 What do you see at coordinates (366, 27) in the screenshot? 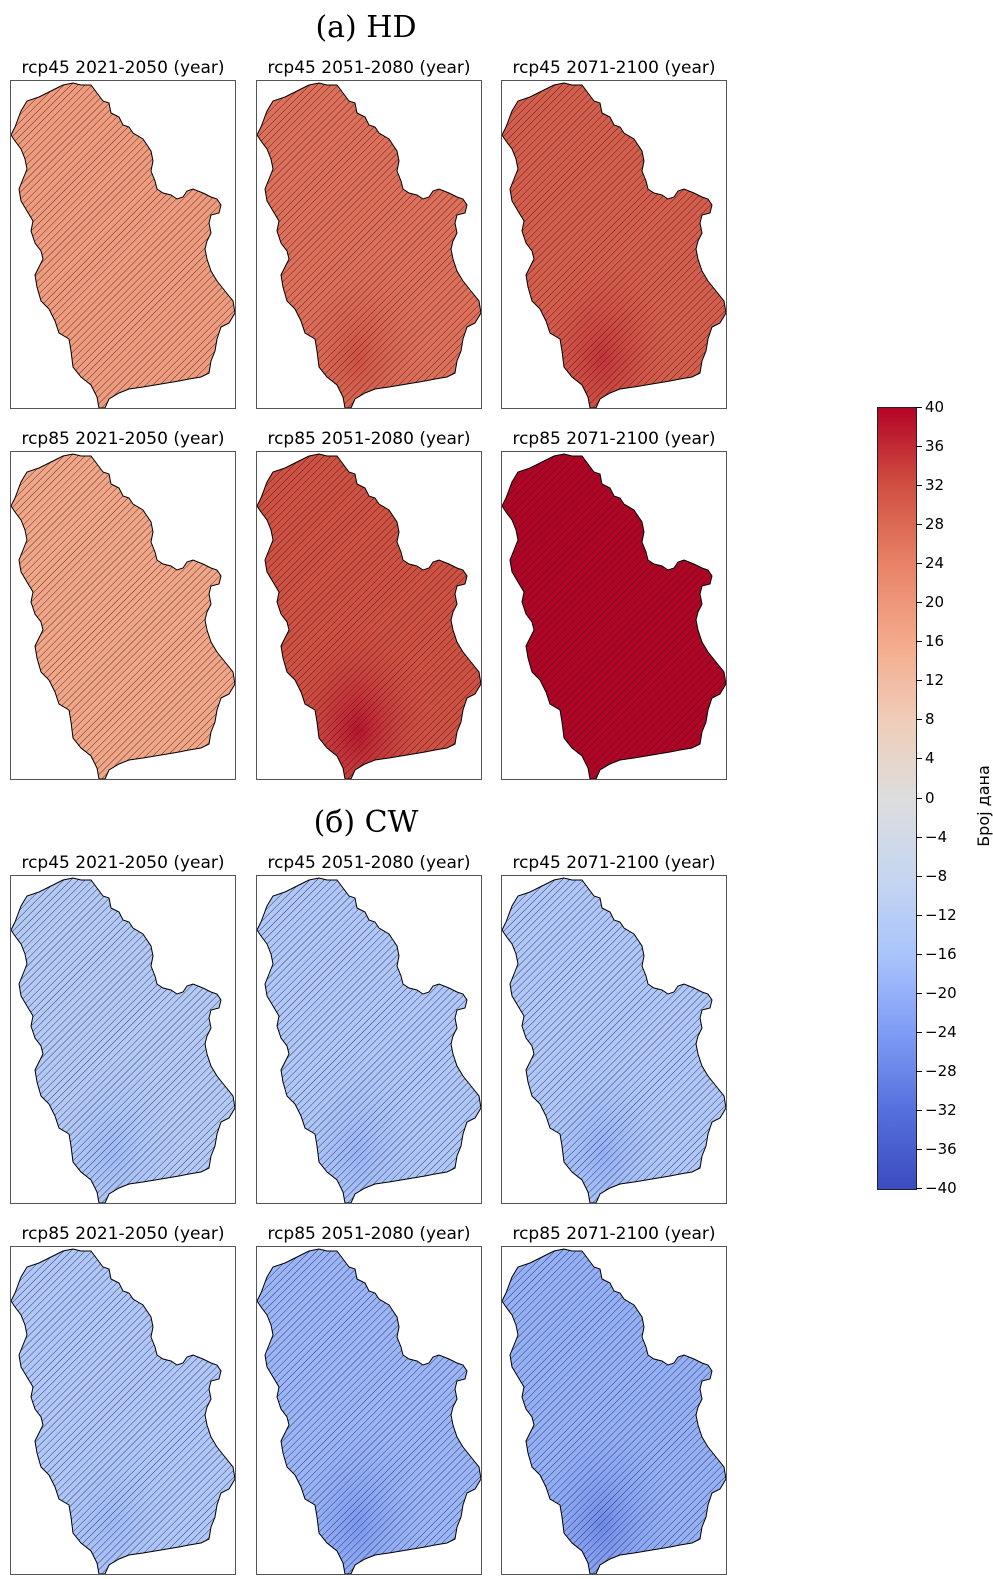
I see `section-title-hd: (a) HD` at bounding box center [366, 27].